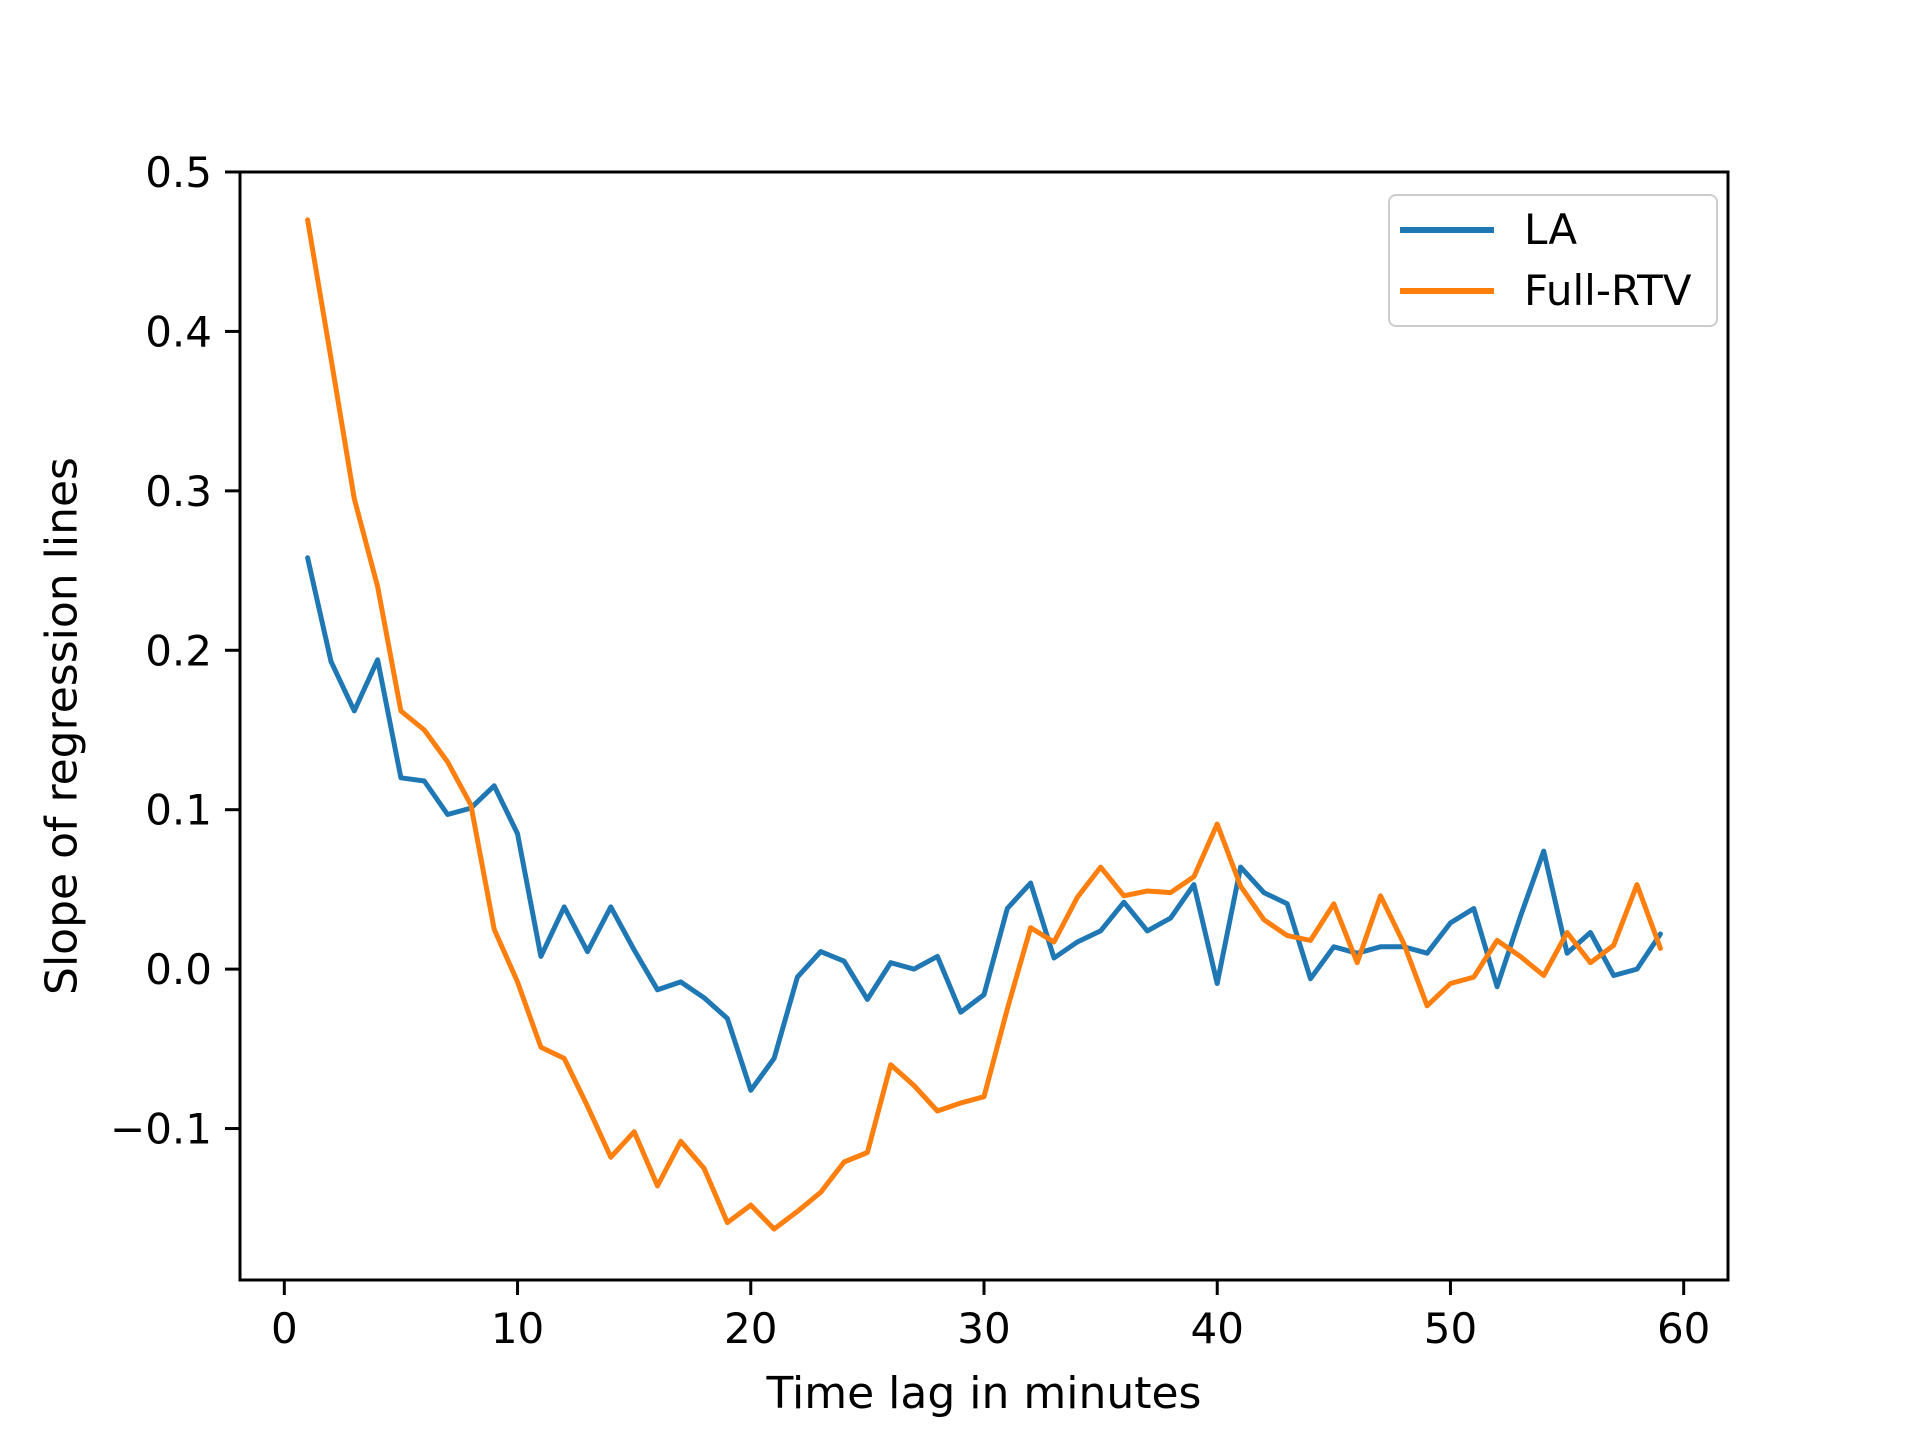  What do you see at coordinates (62, 726) in the screenshot?
I see `y-axis-label: Slope of regression lines` at bounding box center [62, 726].